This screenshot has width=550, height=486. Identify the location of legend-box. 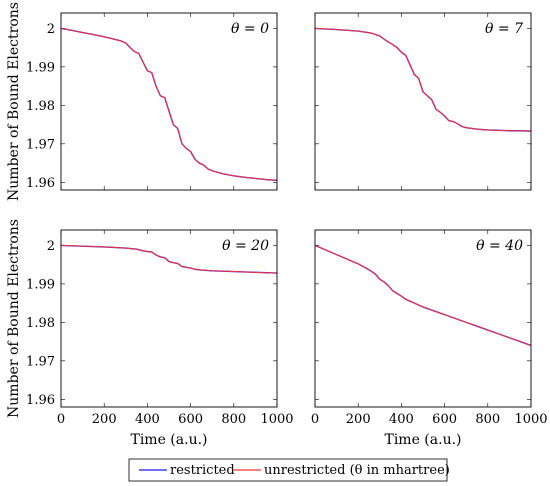
(288, 470).